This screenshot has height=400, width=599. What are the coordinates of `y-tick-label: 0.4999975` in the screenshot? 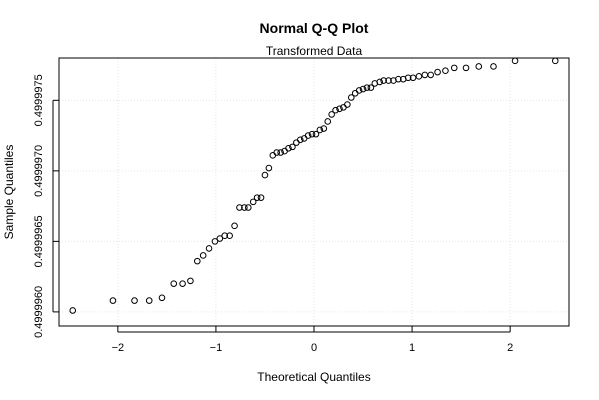 It's located at (39, 100).